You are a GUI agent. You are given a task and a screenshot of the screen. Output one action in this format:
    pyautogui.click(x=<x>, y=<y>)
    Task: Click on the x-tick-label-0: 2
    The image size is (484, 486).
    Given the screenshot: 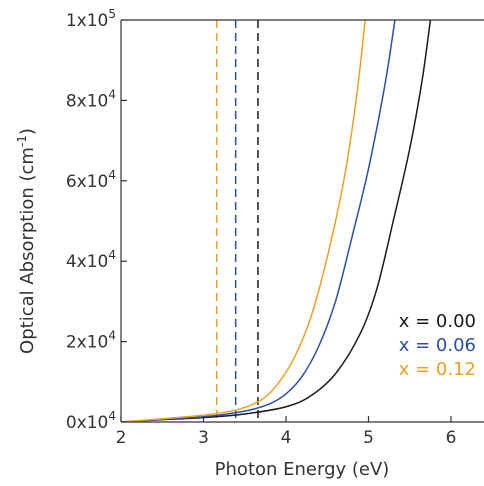 What is the action you would take?
    pyautogui.click(x=121, y=438)
    